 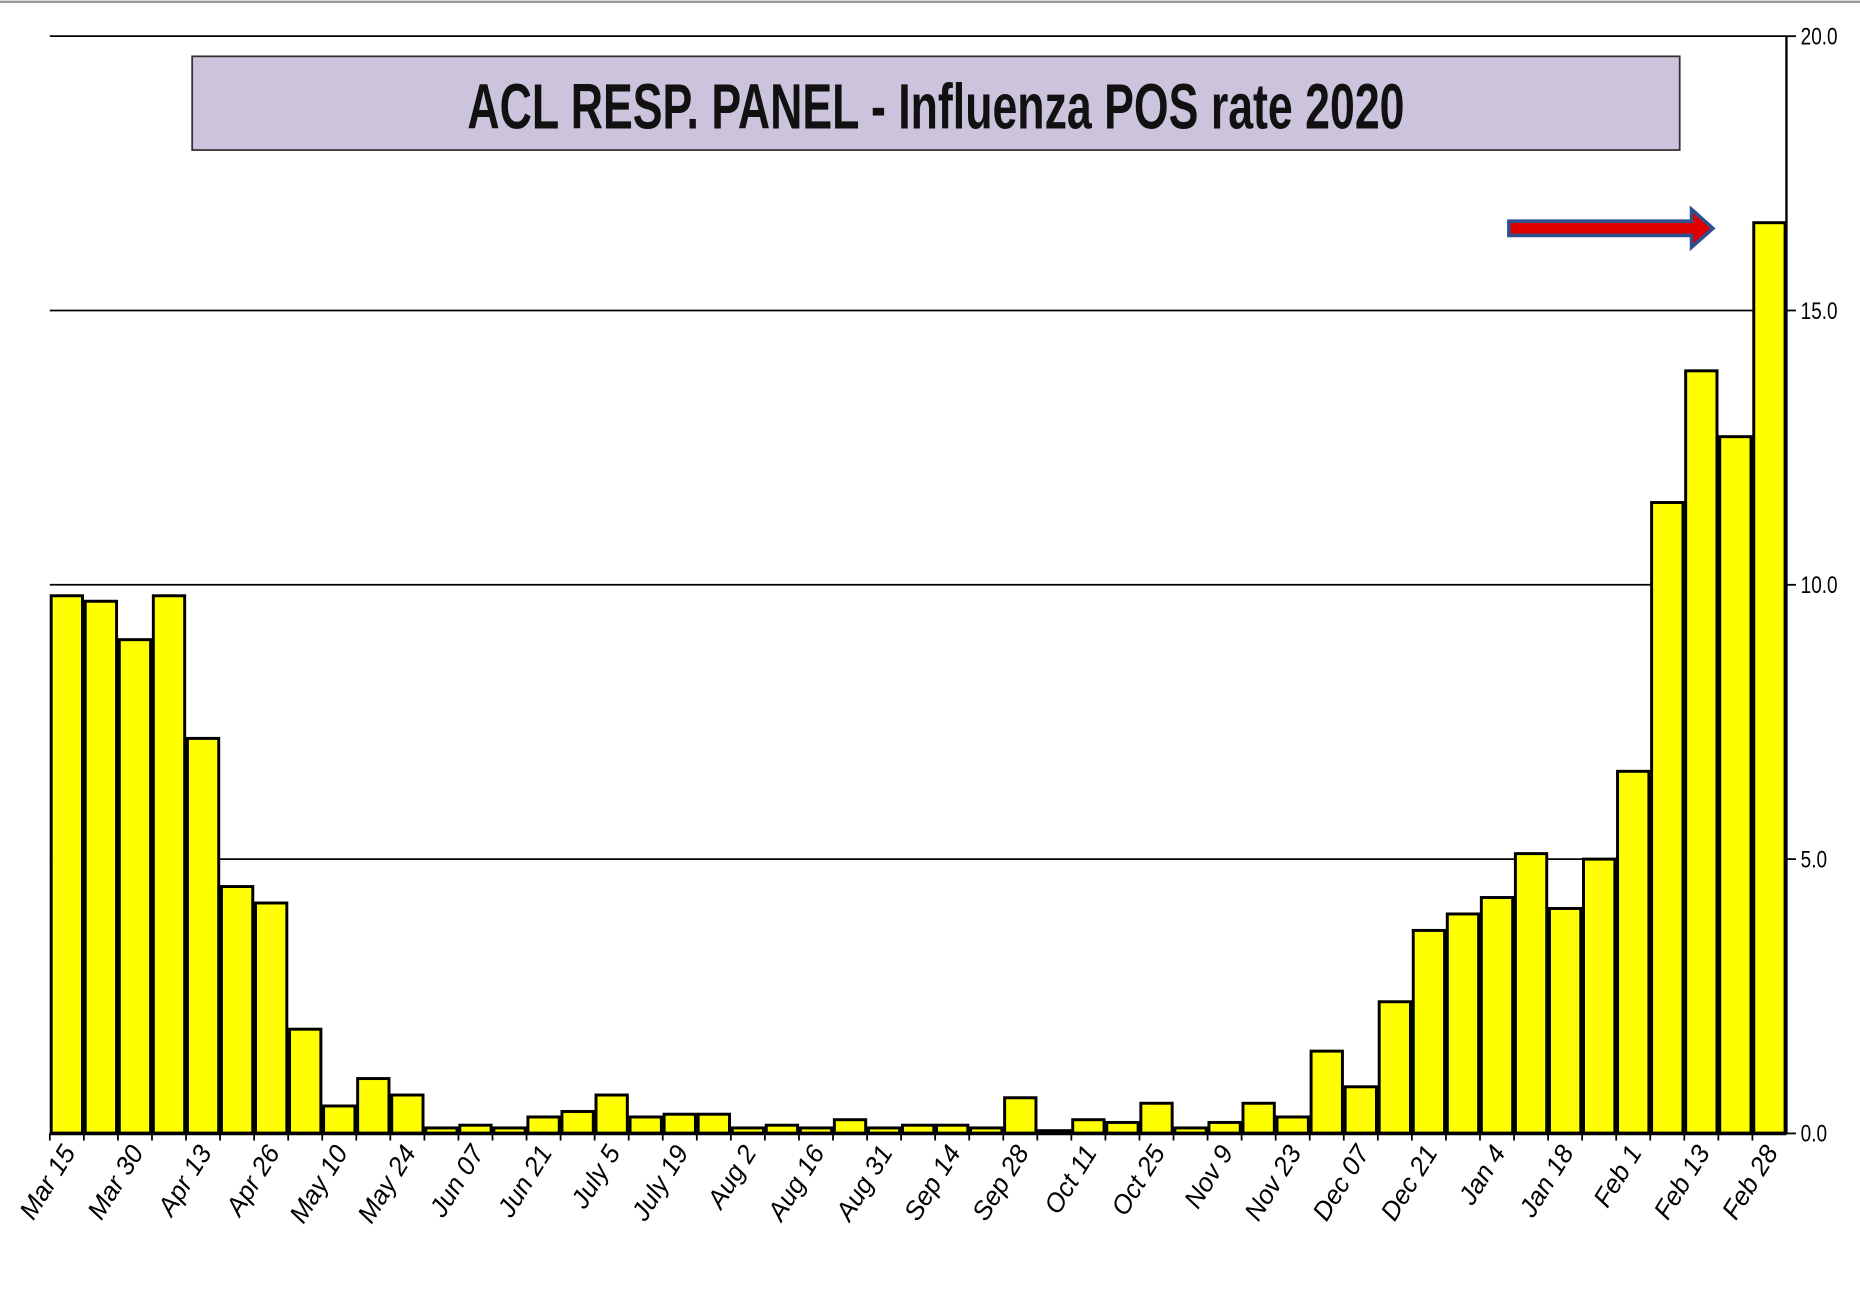 I want to click on x-tick-label: Oct 25, so click(x=1138, y=1179).